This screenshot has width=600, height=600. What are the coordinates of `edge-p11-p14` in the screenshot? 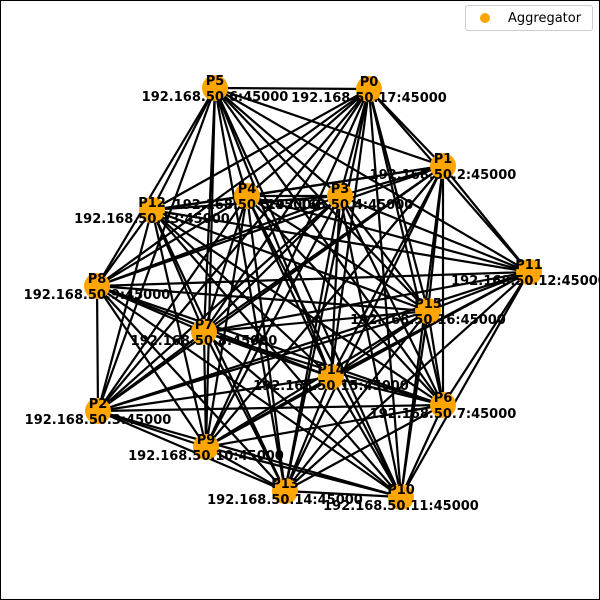 It's located at (430, 324).